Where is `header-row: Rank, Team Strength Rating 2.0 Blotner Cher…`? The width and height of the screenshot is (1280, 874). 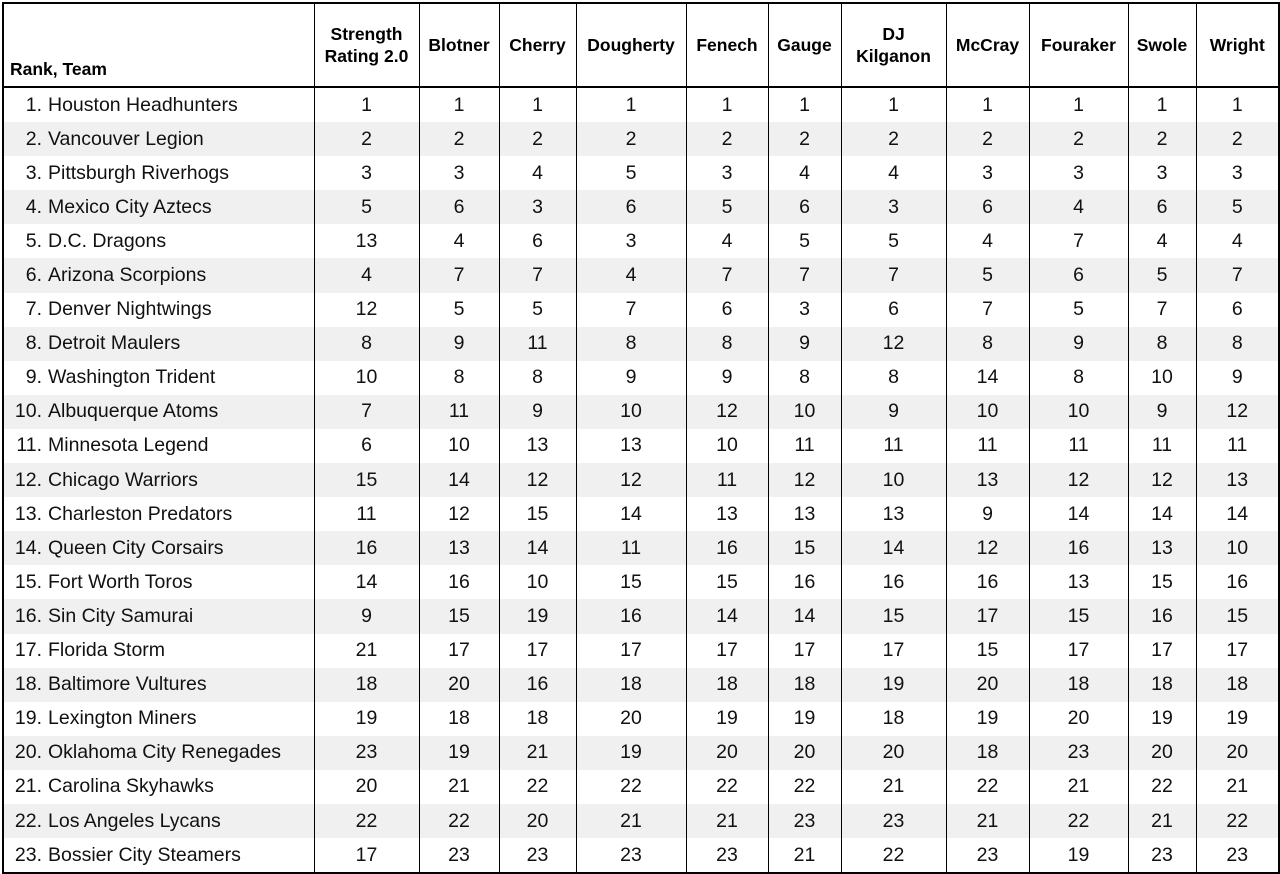
header-row: Rank, Team Strength Rating 2.0 Blotner Cher… is located at coordinates (641, 45).